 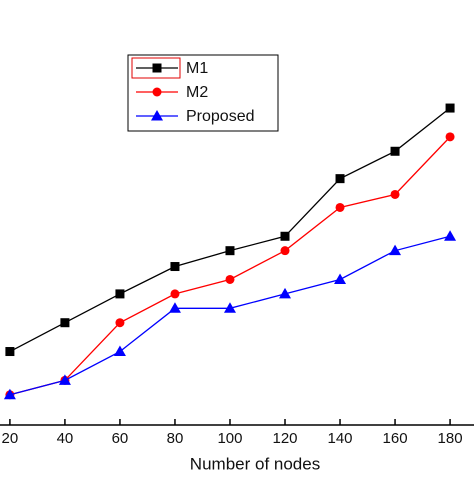 What do you see at coordinates (197, 68) in the screenshot?
I see `legend-label: M1` at bounding box center [197, 68].